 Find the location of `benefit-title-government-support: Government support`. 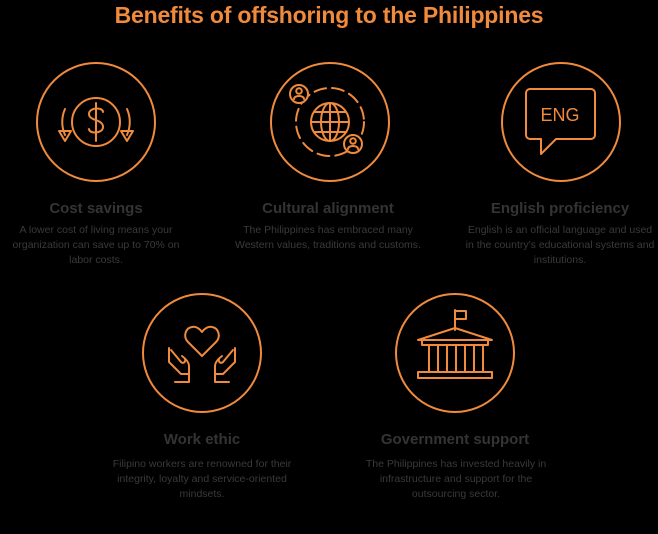

benefit-title-government-support: Government support is located at coordinates (455, 439).